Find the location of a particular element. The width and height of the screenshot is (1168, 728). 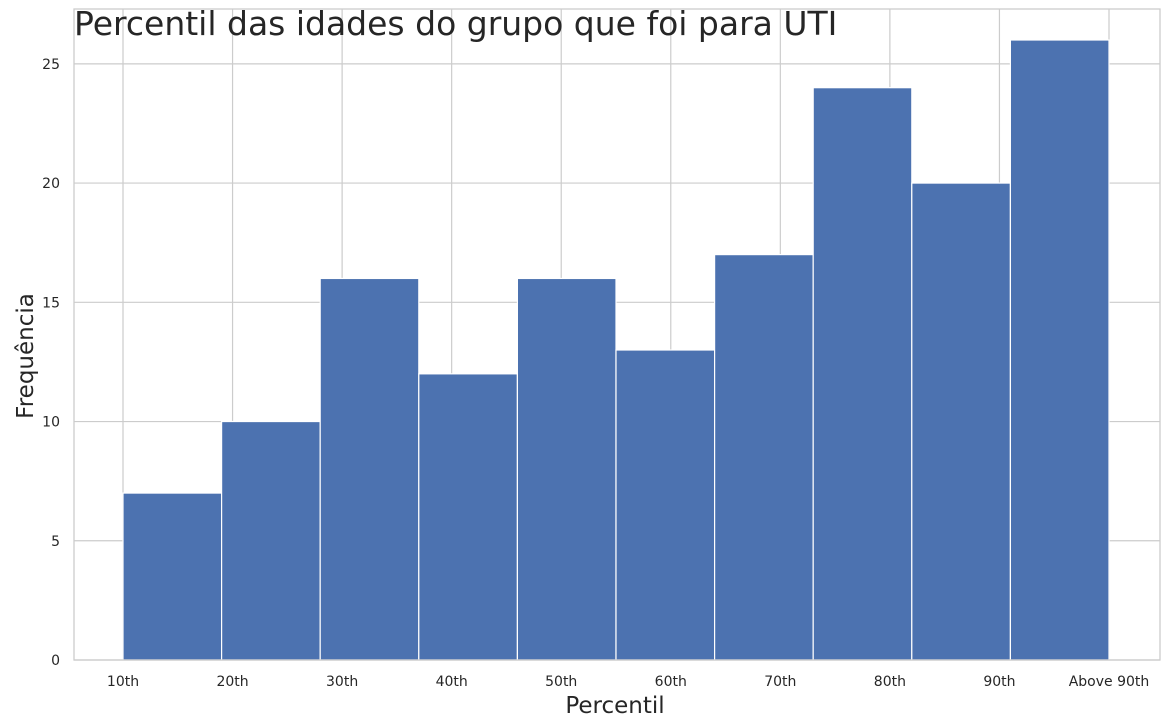

y-tick-labels: 0 5 10 15 20 25 is located at coordinates (51, 363).